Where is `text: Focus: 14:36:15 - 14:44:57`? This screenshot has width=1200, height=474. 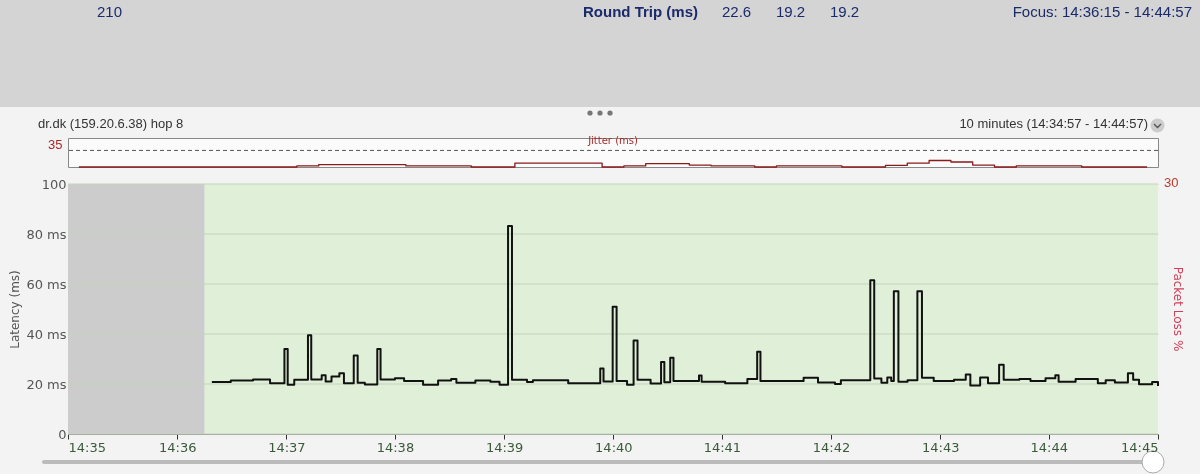 text: Focus: 14:36:15 - 14:44:57 is located at coordinates (1102, 11).